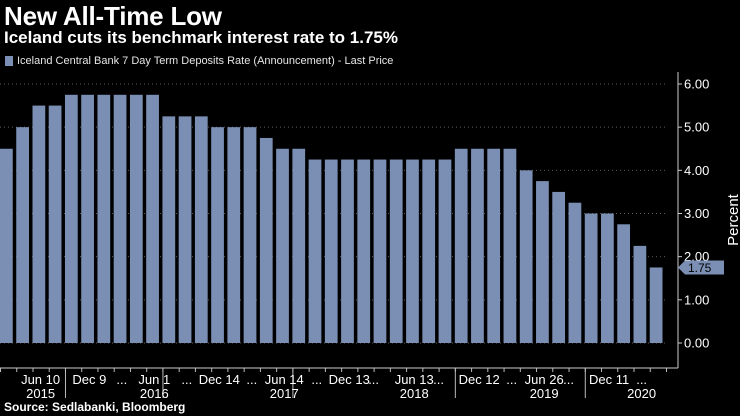 Image resolution: width=740 pixels, height=416 pixels. I want to click on x-tick-label: Dec 11, so click(609, 379).